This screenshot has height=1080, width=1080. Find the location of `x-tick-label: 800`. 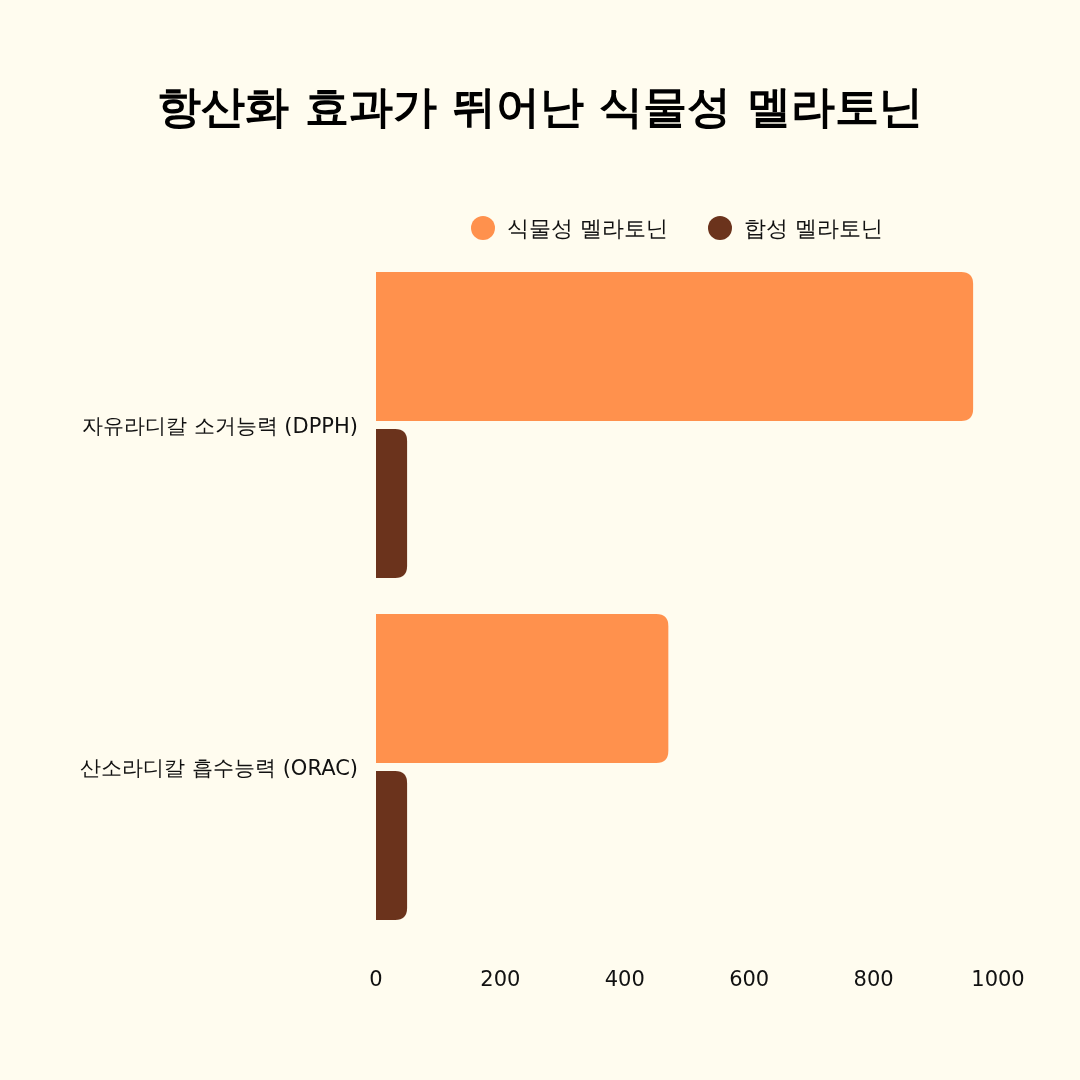

x-tick-label: 800 is located at coordinates (873, 979).